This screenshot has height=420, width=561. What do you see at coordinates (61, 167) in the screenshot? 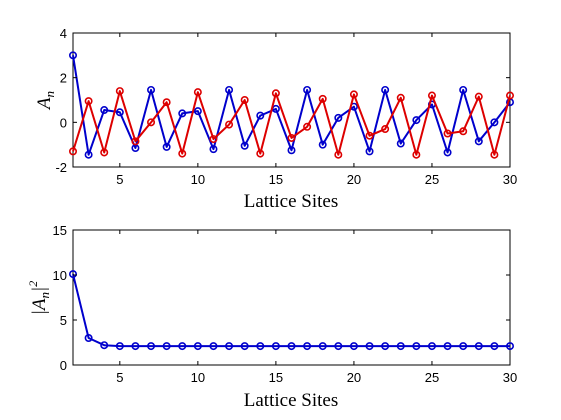
I see `top-y-tick-label: -2` at bounding box center [61, 167].